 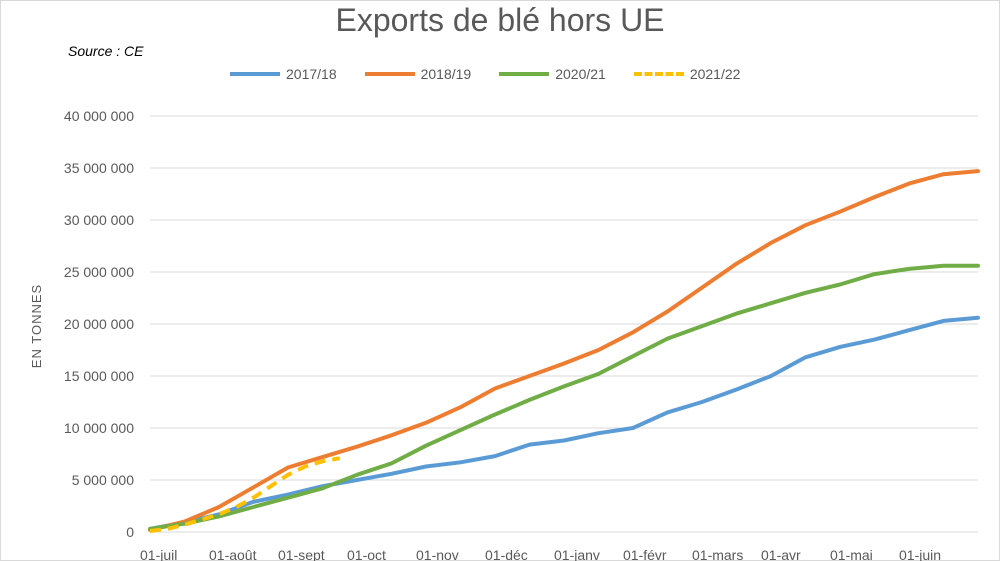 I want to click on legend-label: 2021/22, so click(x=715, y=74).